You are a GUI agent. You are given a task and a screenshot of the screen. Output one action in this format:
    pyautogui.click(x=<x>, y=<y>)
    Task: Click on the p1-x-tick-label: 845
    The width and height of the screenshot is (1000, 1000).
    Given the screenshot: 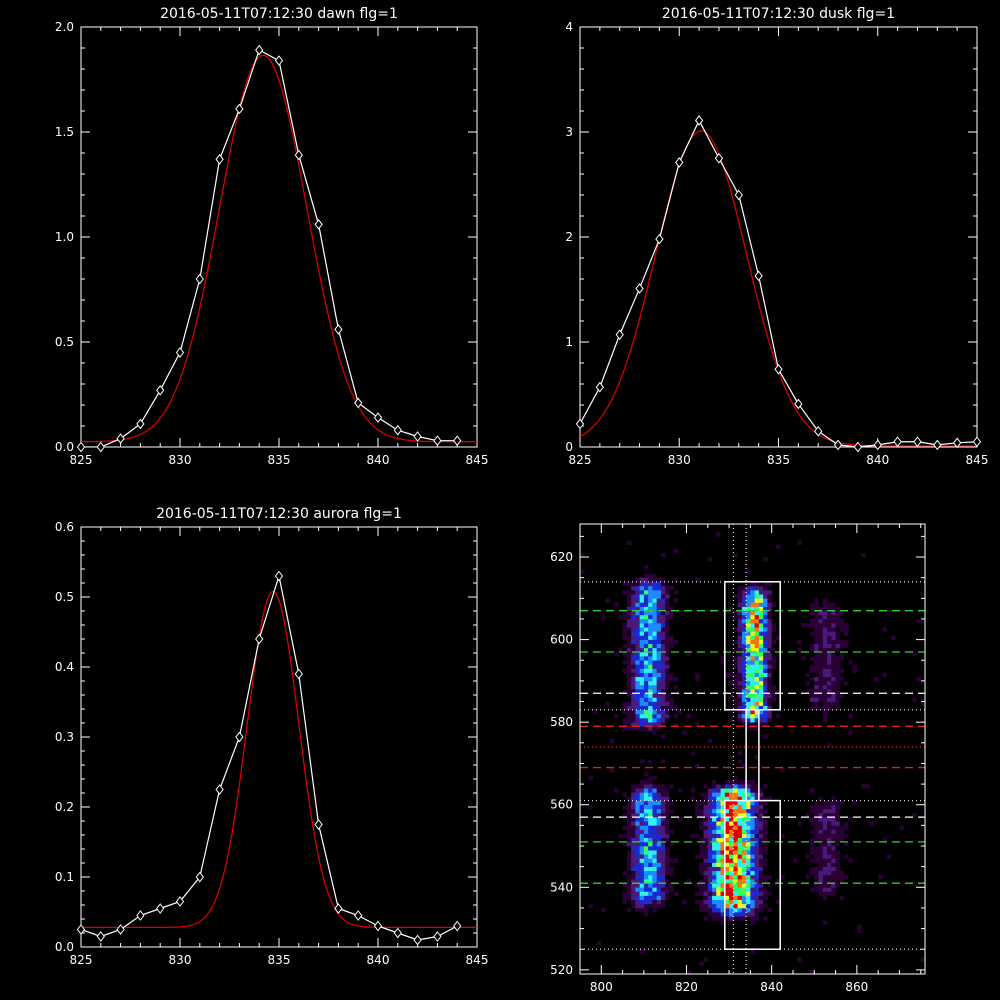 What is the action you would take?
    pyautogui.click(x=977, y=460)
    